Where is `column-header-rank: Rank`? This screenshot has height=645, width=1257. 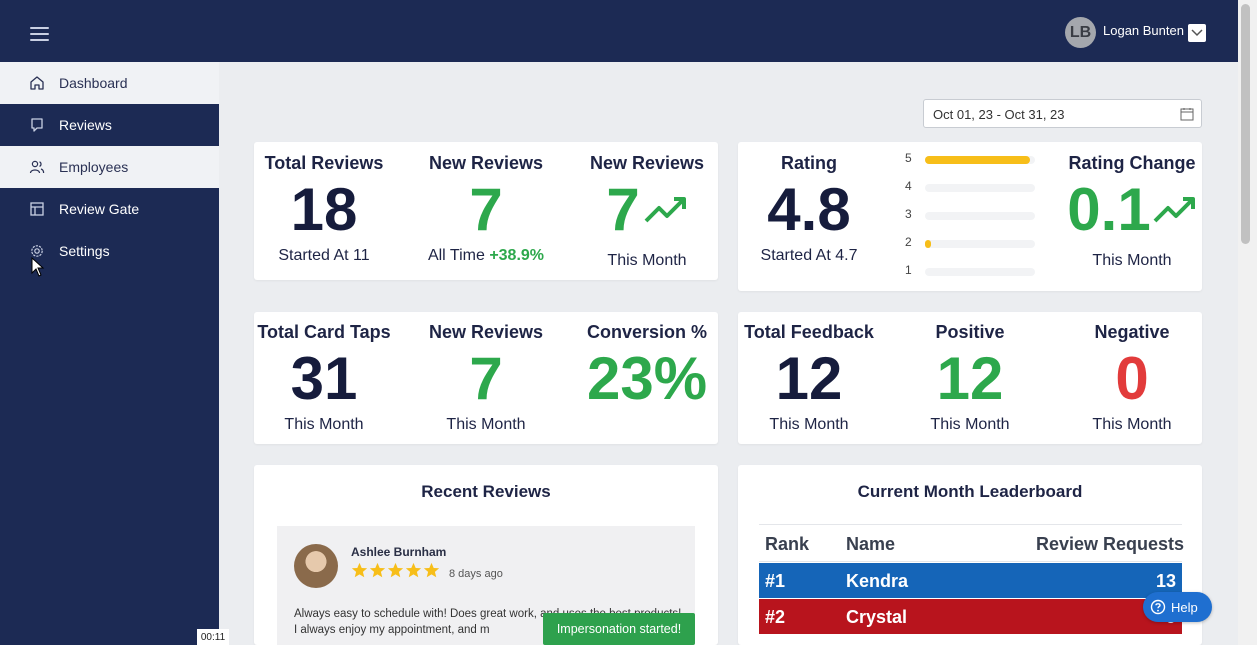 column-header-rank: Rank is located at coordinates (787, 544).